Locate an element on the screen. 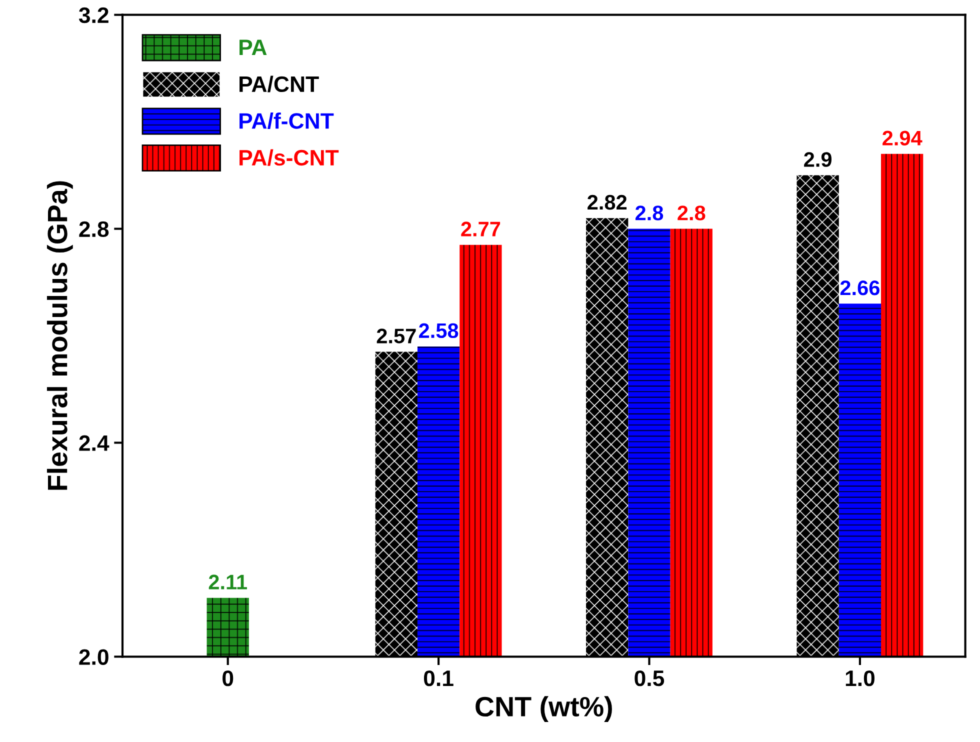 The image size is (980, 742). data-label: 2.57 is located at coordinates (396, 336).